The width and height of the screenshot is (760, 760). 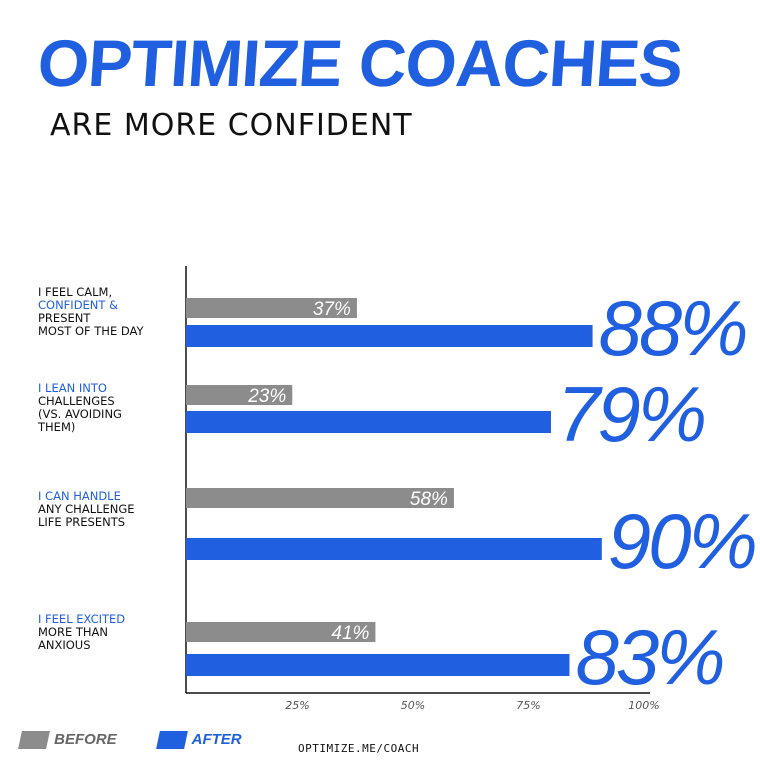 What do you see at coordinates (528, 705) in the screenshot?
I see `x-tick-label: 75%` at bounding box center [528, 705].